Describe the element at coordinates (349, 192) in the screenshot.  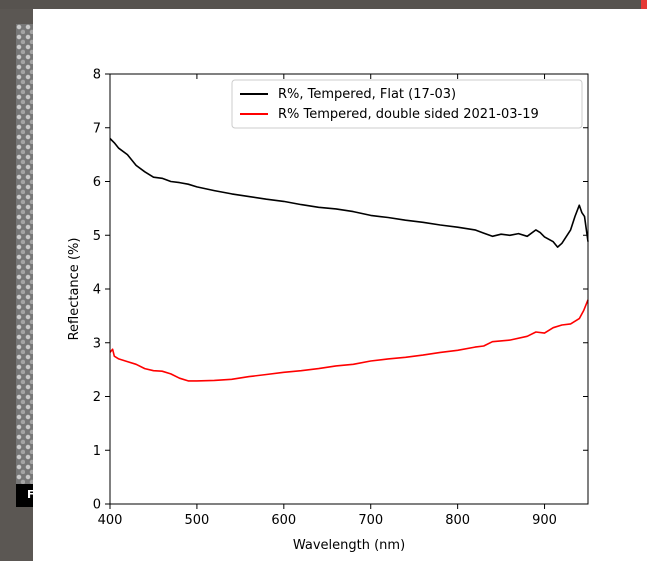
I see `series-line-flat` at that location.